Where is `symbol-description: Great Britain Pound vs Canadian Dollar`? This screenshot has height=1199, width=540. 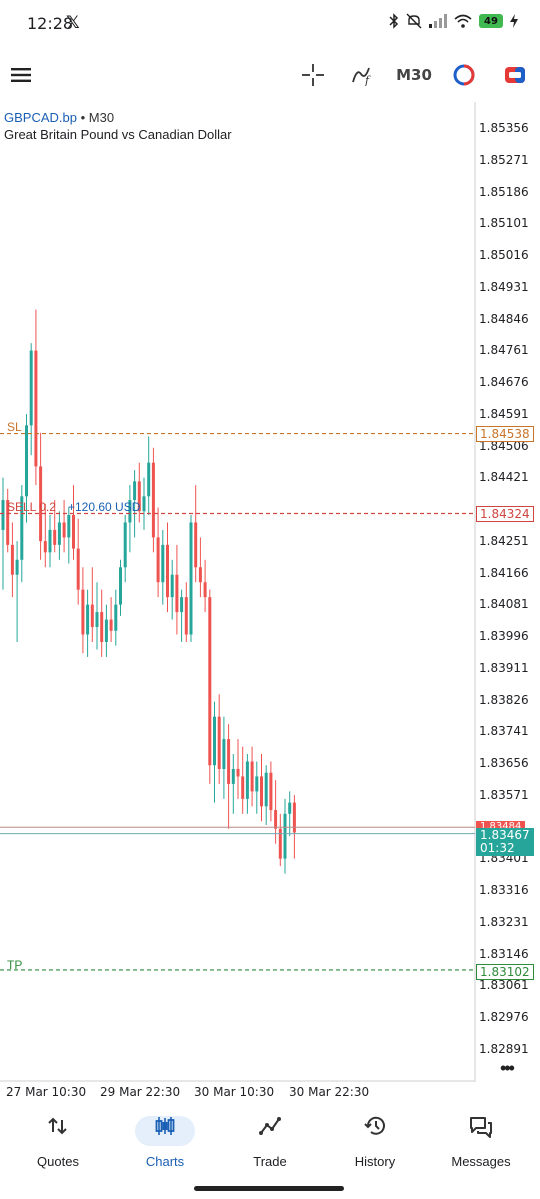
symbol-description: Great Britain Pound vs Canadian Dollar is located at coordinates (118, 134).